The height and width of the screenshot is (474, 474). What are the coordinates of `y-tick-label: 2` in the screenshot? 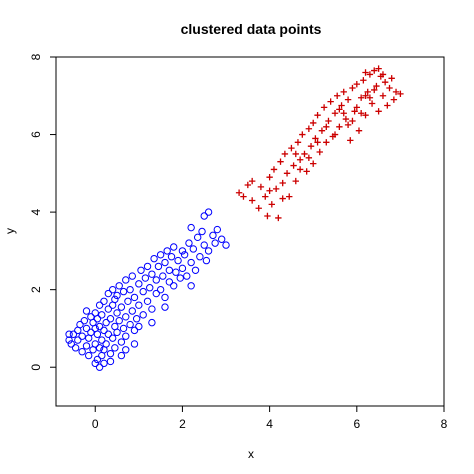 It's located at (36, 289).